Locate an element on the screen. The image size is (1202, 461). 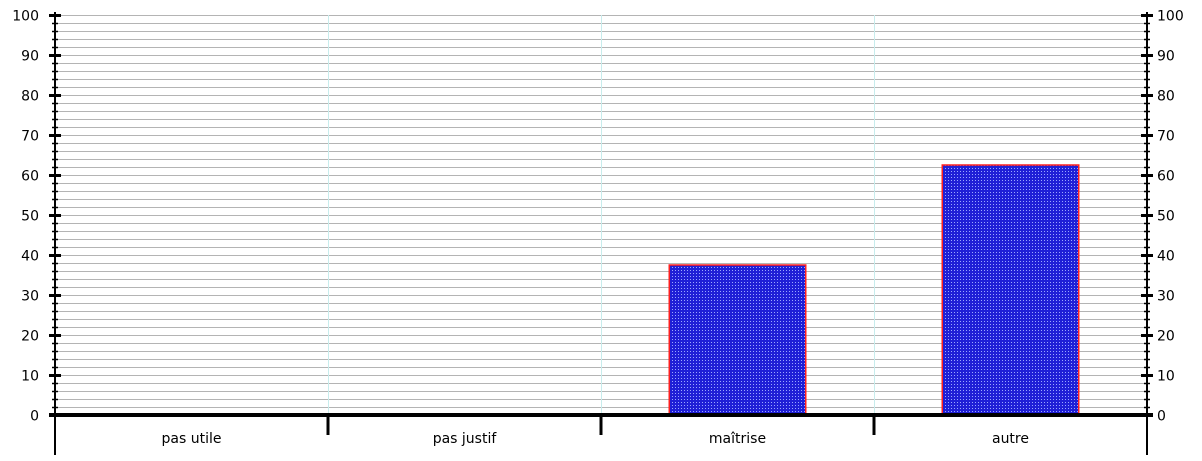
y-tick-label-right: 90 is located at coordinates (1166, 57).